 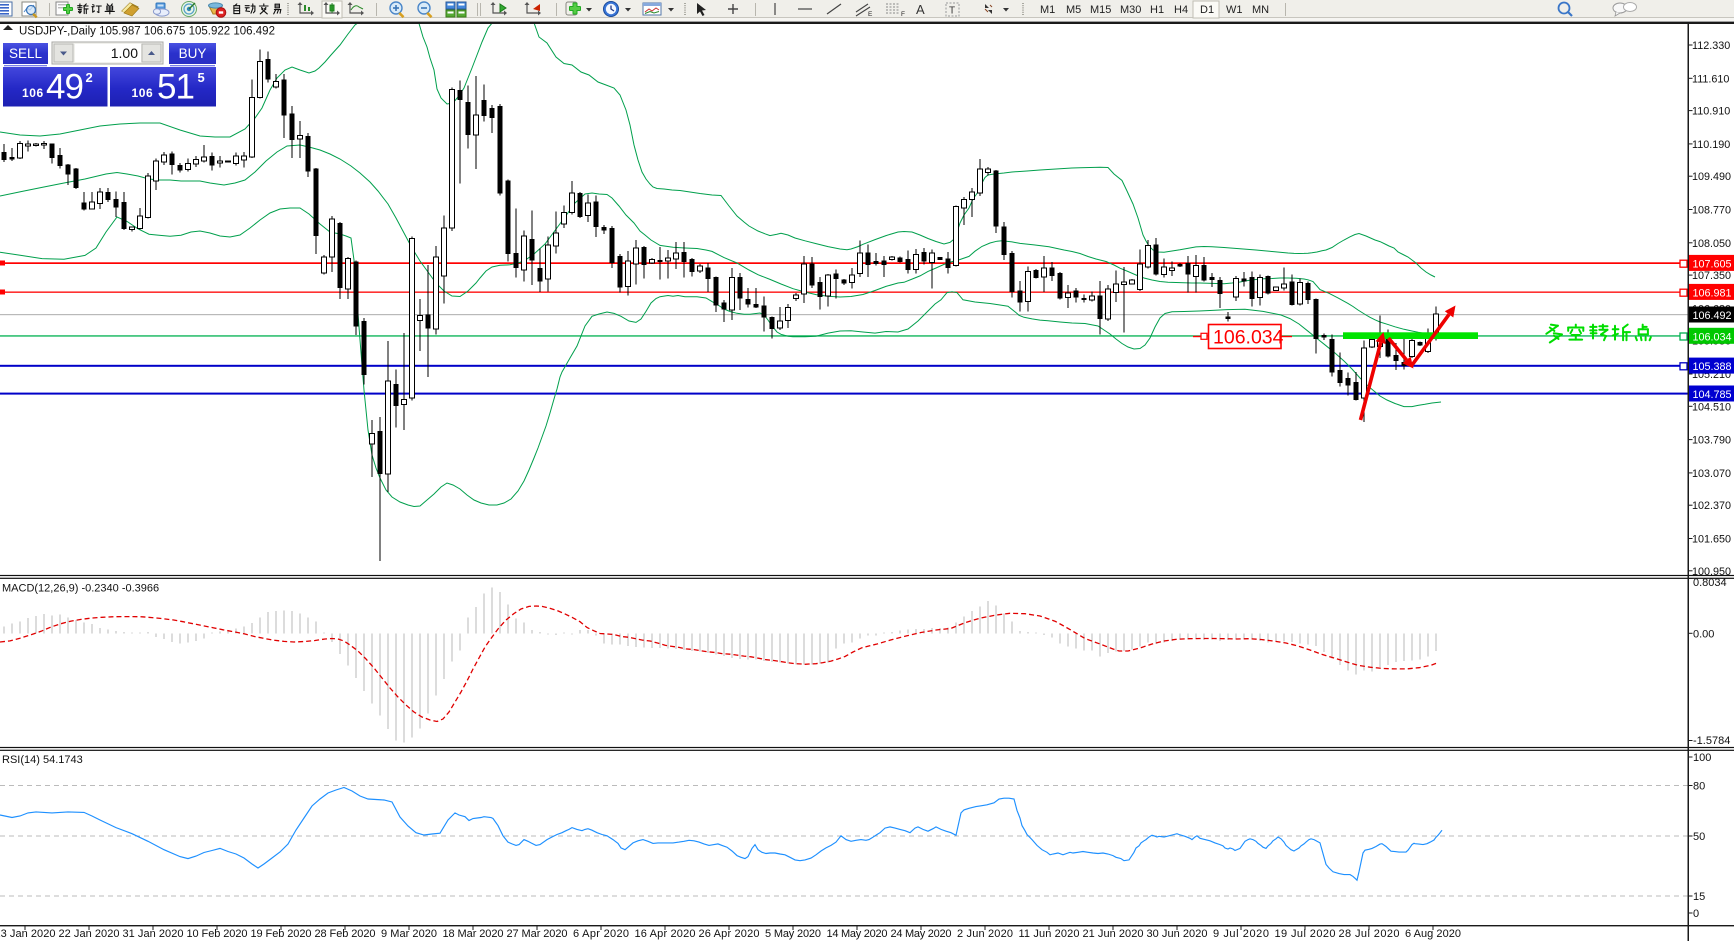 I want to click on svg-text: 0, so click(x=1696, y=914).